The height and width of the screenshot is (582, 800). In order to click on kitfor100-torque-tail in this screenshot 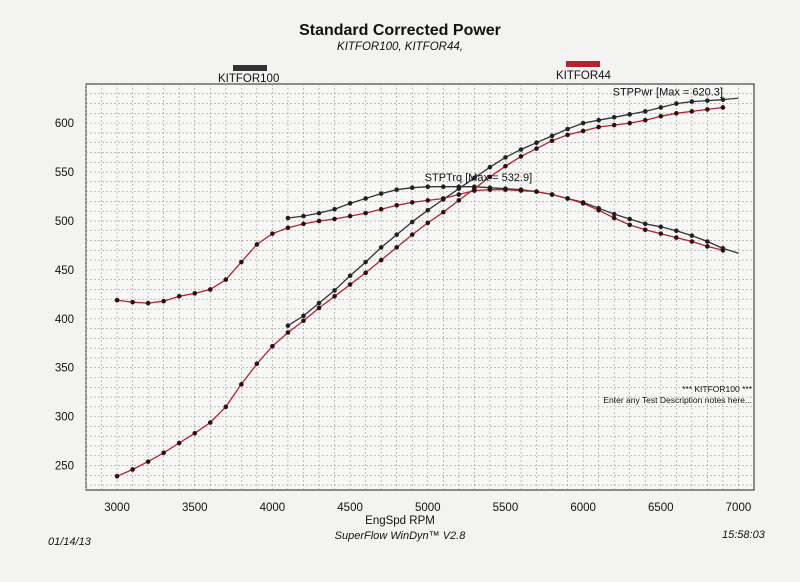, I will do `click(730, 250)`.